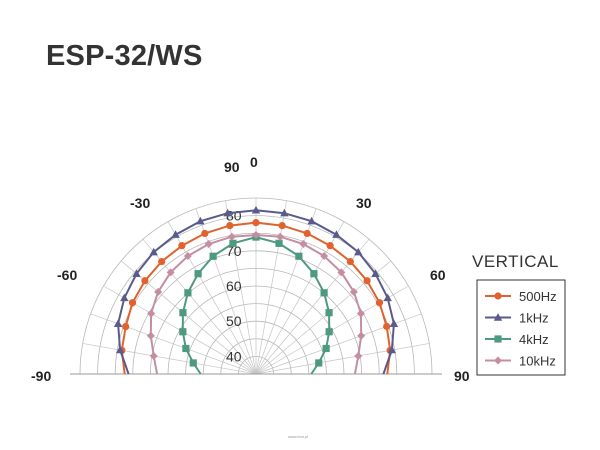 The width and height of the screenshot is (600, 450). Describe the element at coordinates (234, 356) in the screenshot. I see `radial-tick-label: 40` at that location.